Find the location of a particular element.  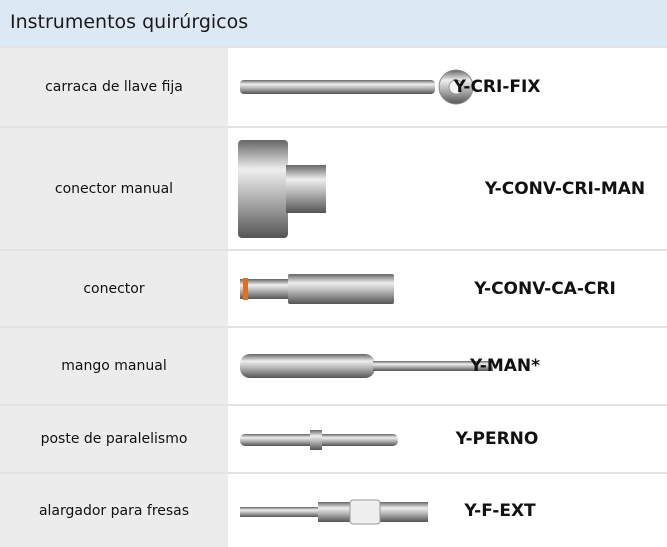

item-code: Y-PERNO is located at coordinates (497, 439).